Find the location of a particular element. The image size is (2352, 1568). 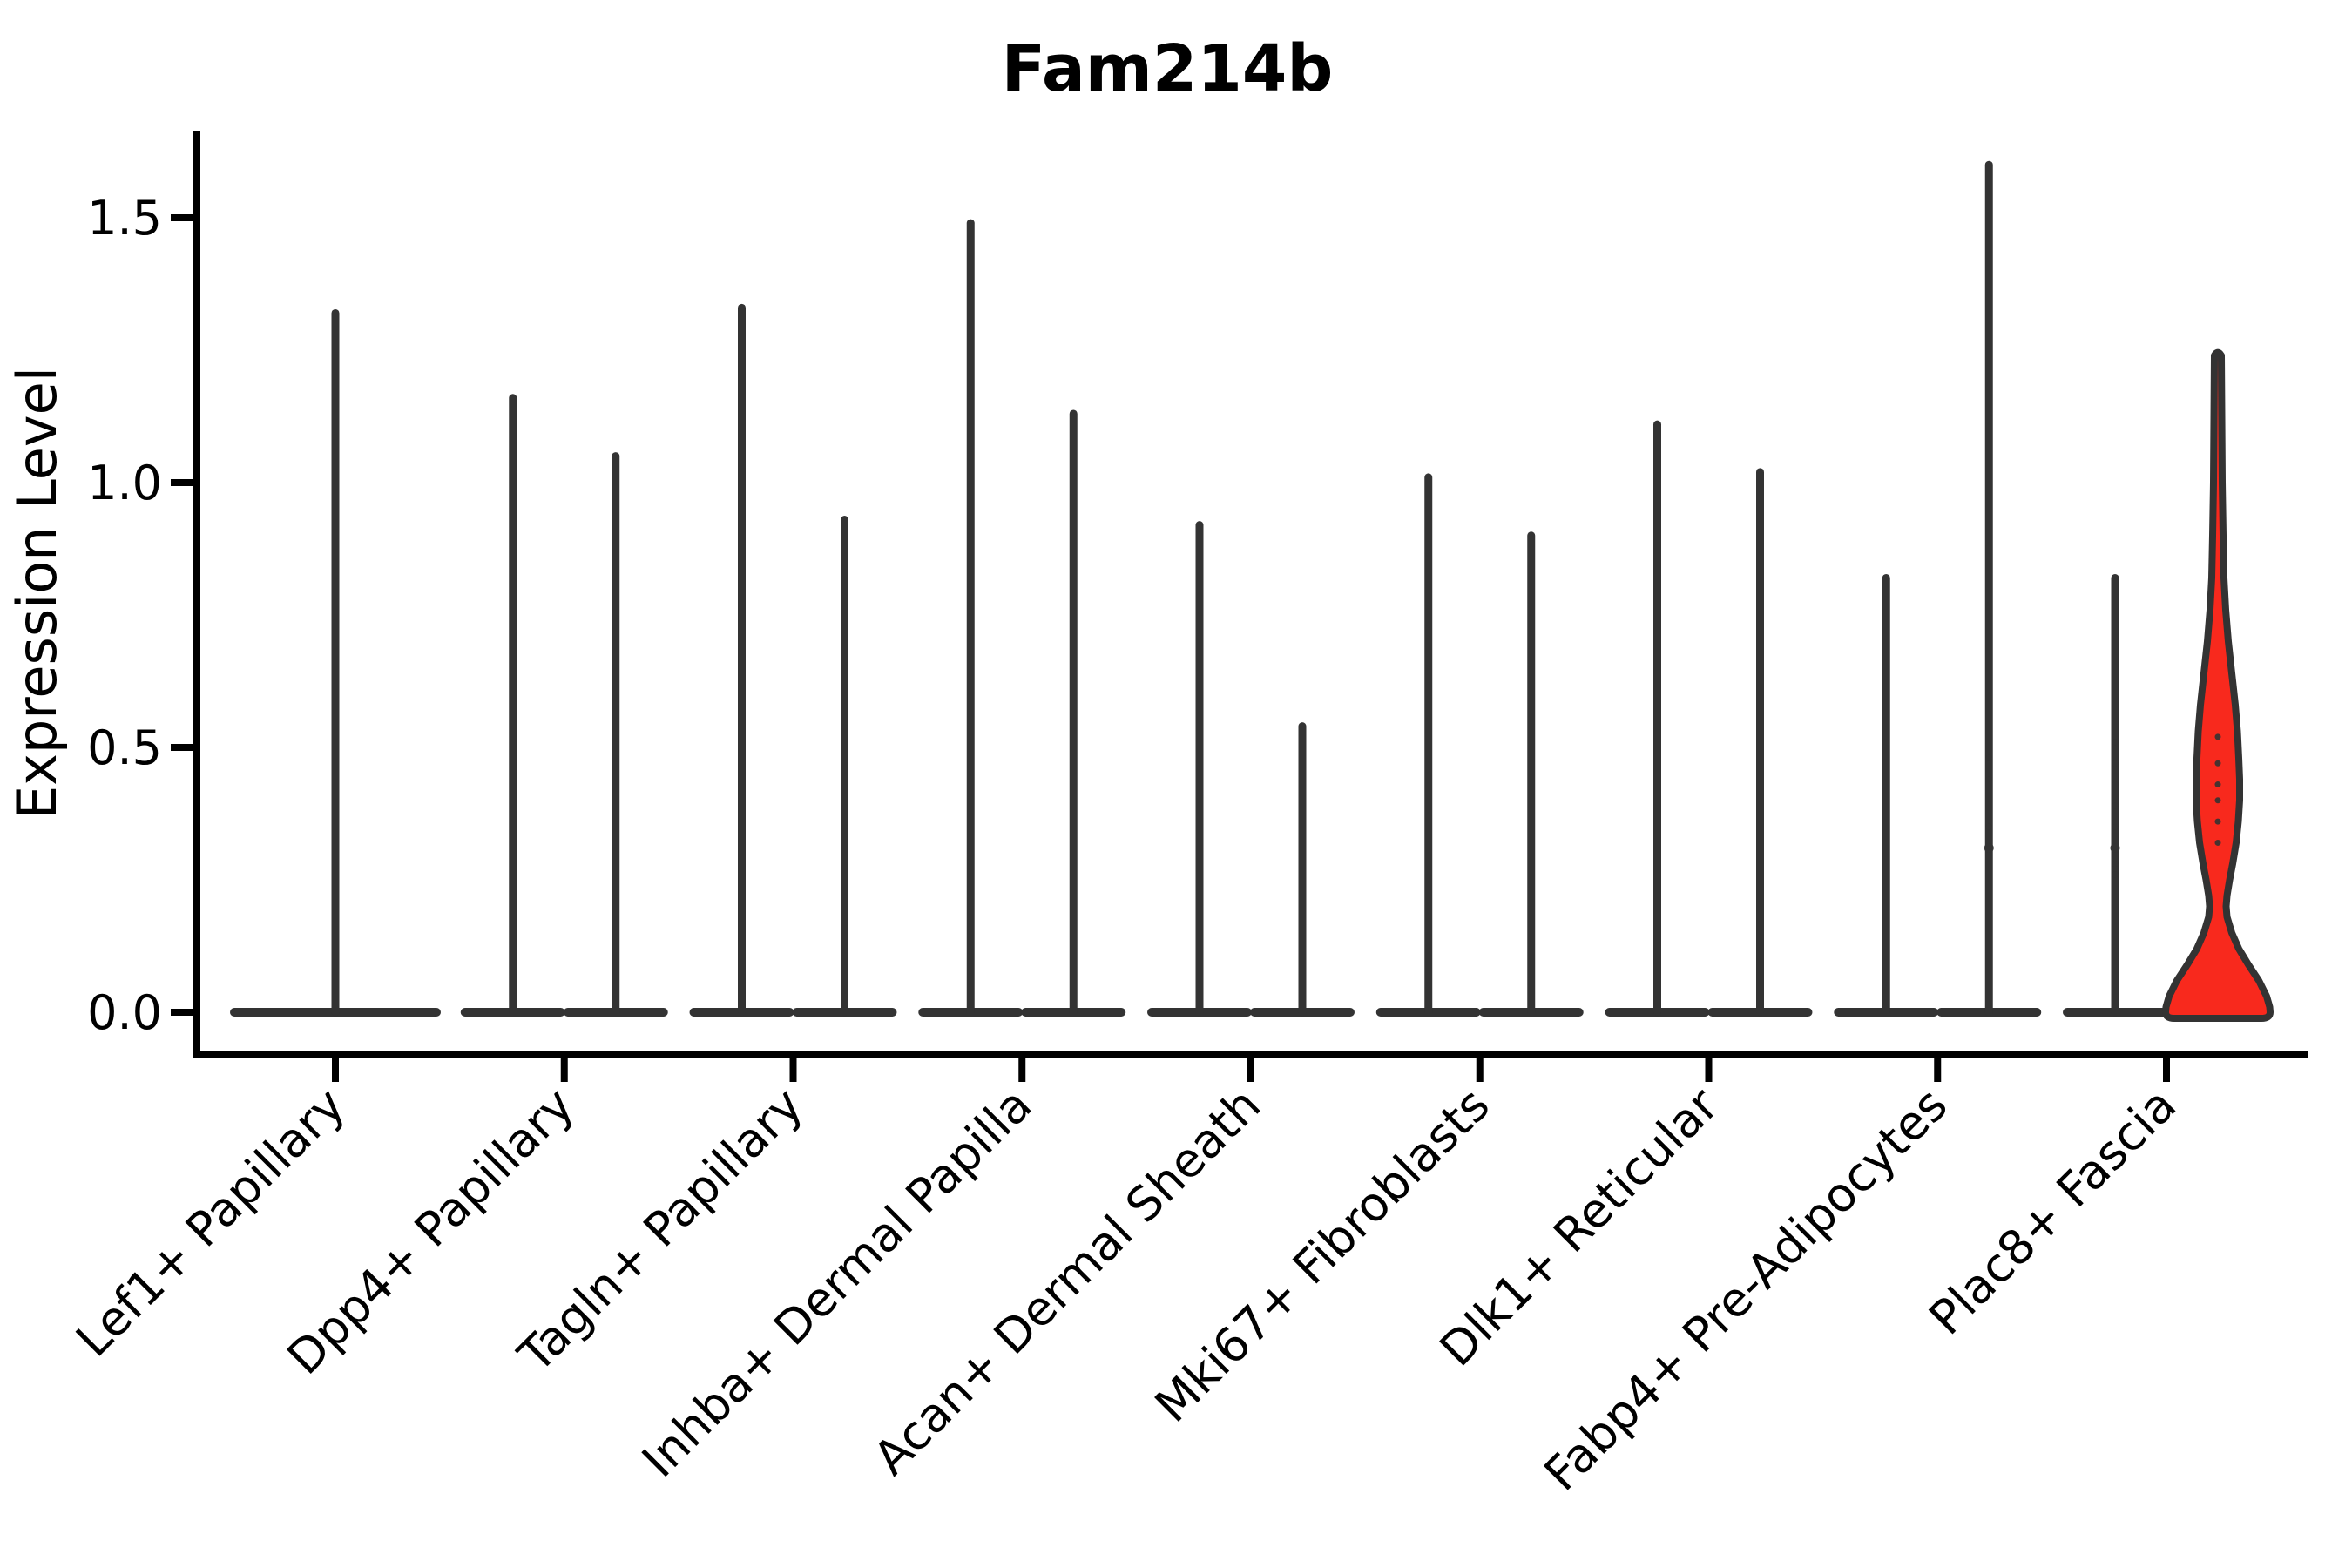

violin-highlighted is located at coordinates (2218, 685).